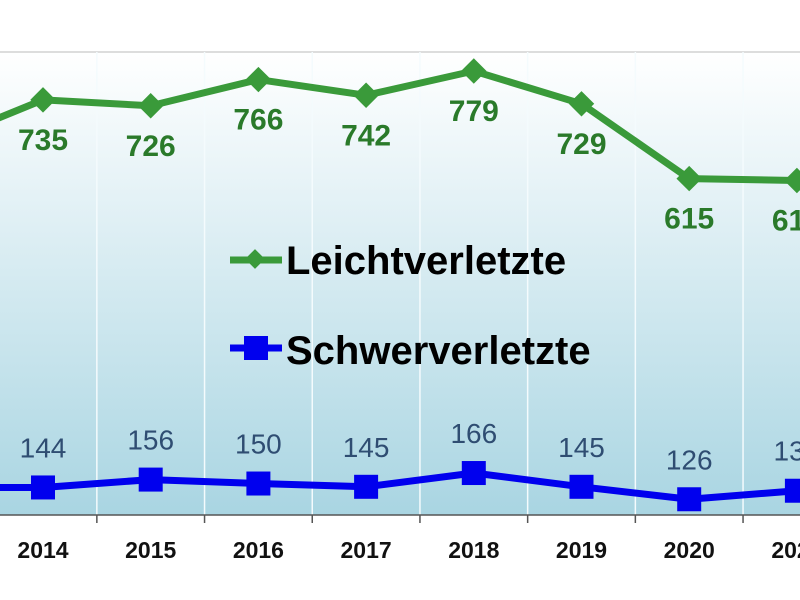 The height and width of the screenshot is (600, 800). Describe the element at coordinates (43, 140) in the screenshot. I see `data-label: 735` at that location.